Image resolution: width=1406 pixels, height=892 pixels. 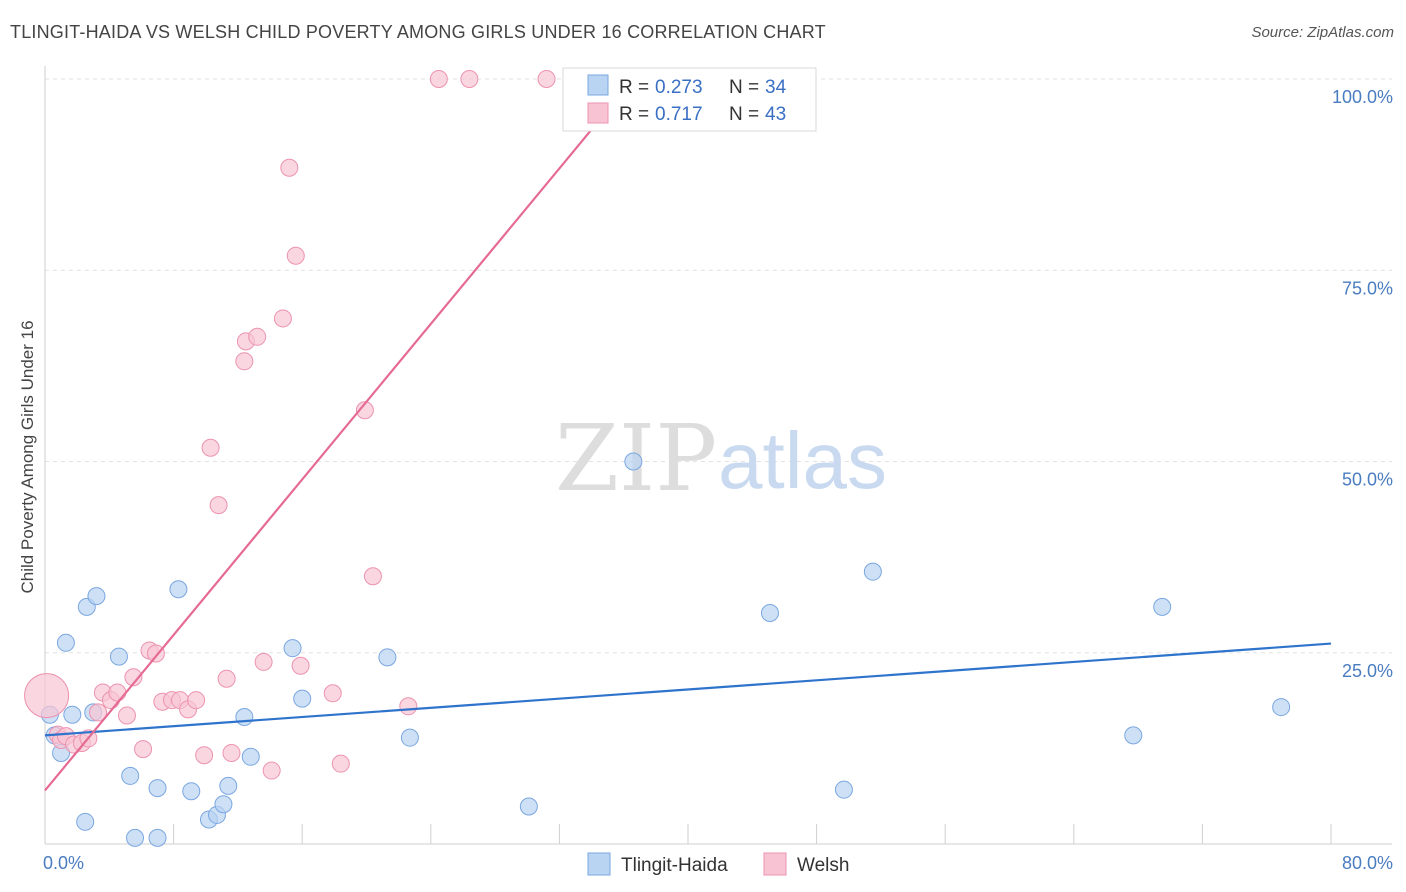 What do you see at coordinates (1367, 671) in the screenshot?
I see `y-tick-label-0: 25.0%` at bounding box center [1367, 671].